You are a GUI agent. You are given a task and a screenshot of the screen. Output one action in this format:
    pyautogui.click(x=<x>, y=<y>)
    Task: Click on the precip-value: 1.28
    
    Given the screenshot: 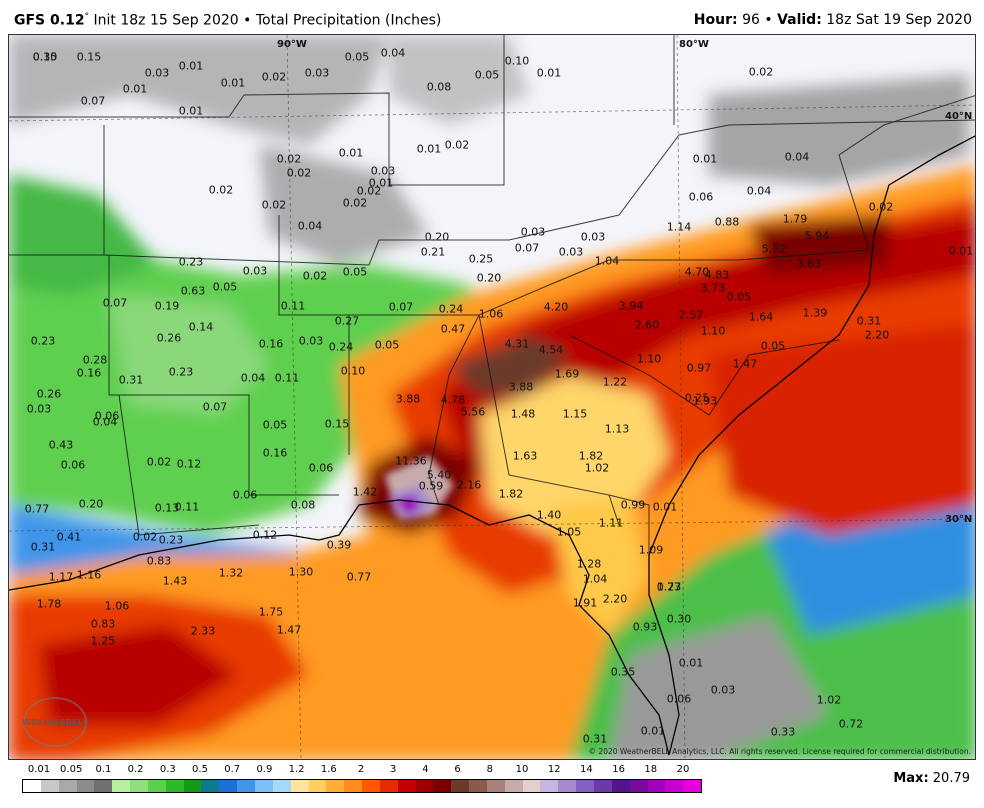 What is the action you would take?
    pyautogui.click(x=589, y=564)
    